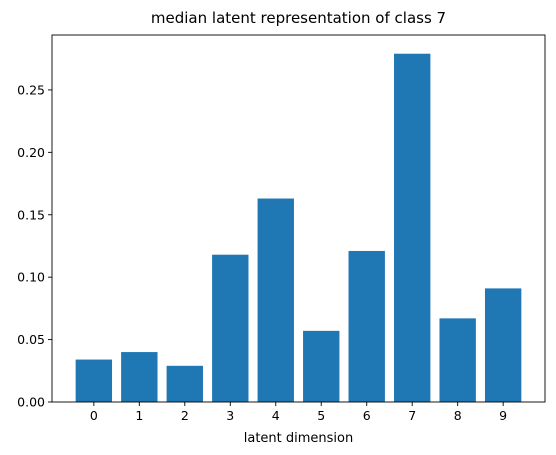 Image resolution: width=556 pixels, height=455 pixels. I want to click on x-tick-label: 4, so click(276, 415).